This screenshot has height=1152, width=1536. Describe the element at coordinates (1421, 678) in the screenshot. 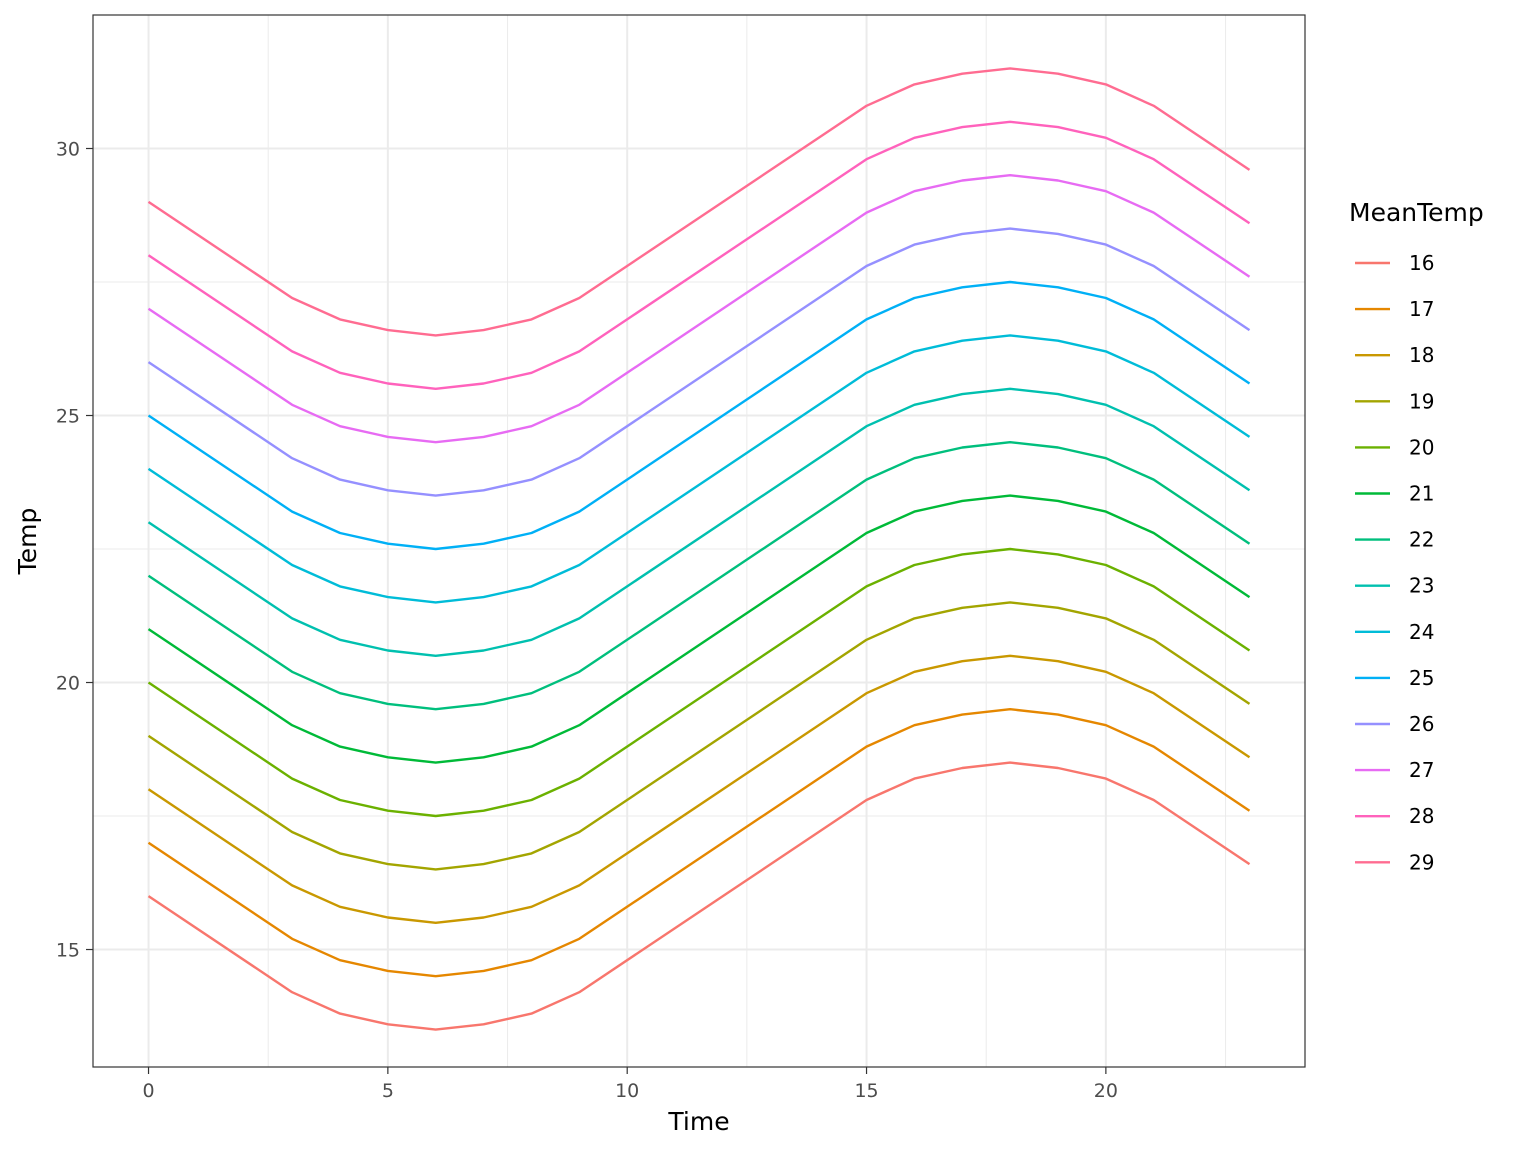

I see `legend-label-25: 25` at that location.